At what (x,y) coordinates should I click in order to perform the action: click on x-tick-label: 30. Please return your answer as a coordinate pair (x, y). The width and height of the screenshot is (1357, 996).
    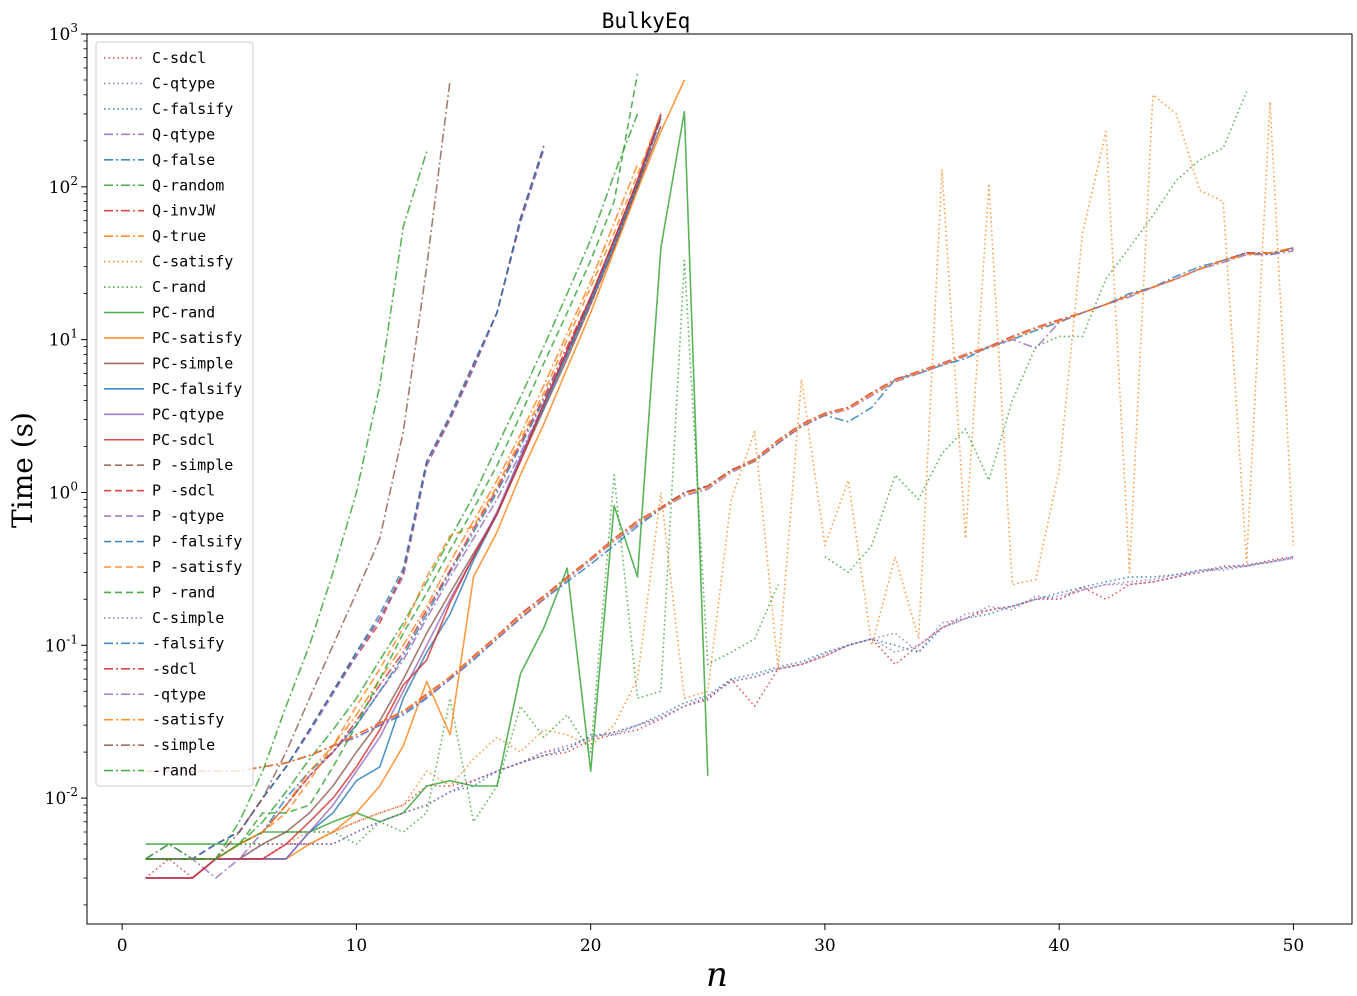
    Looking at the image, I should click on (825, 946).